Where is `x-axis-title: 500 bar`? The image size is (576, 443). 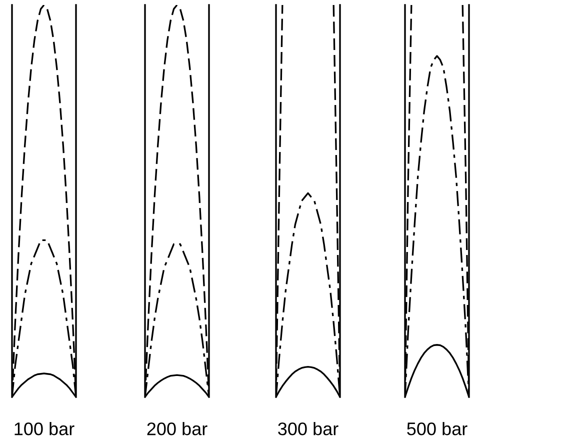 x-axis-title: 500 bar is located at coordinates (437, 429).